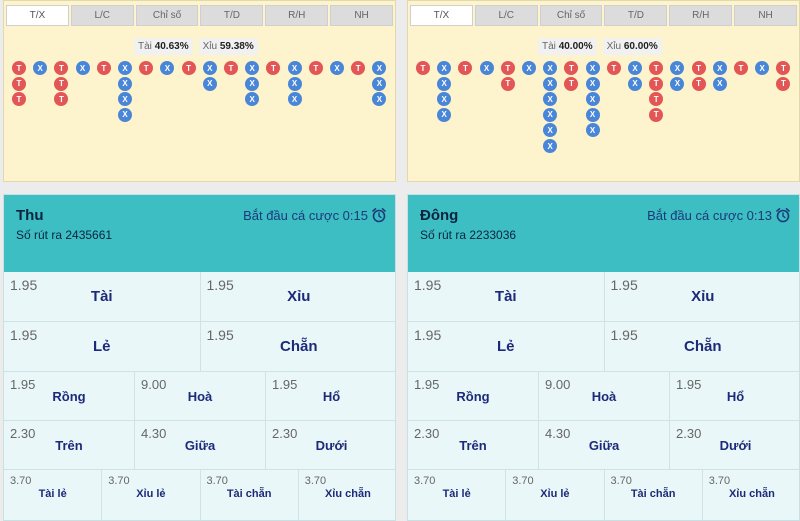 This screenshot has width=800, height=521. I want to click on bet-label: Hổ, so click(735, 396).